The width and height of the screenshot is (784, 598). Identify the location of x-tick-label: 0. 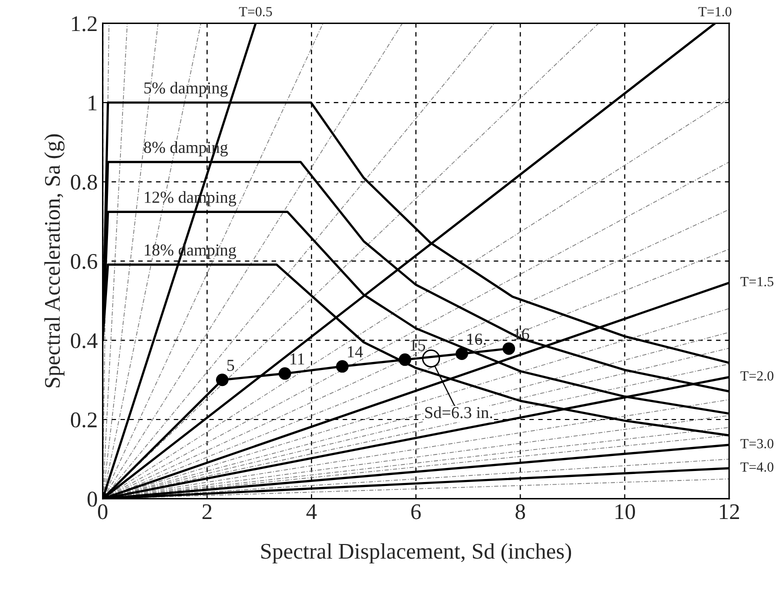
(103, 512).